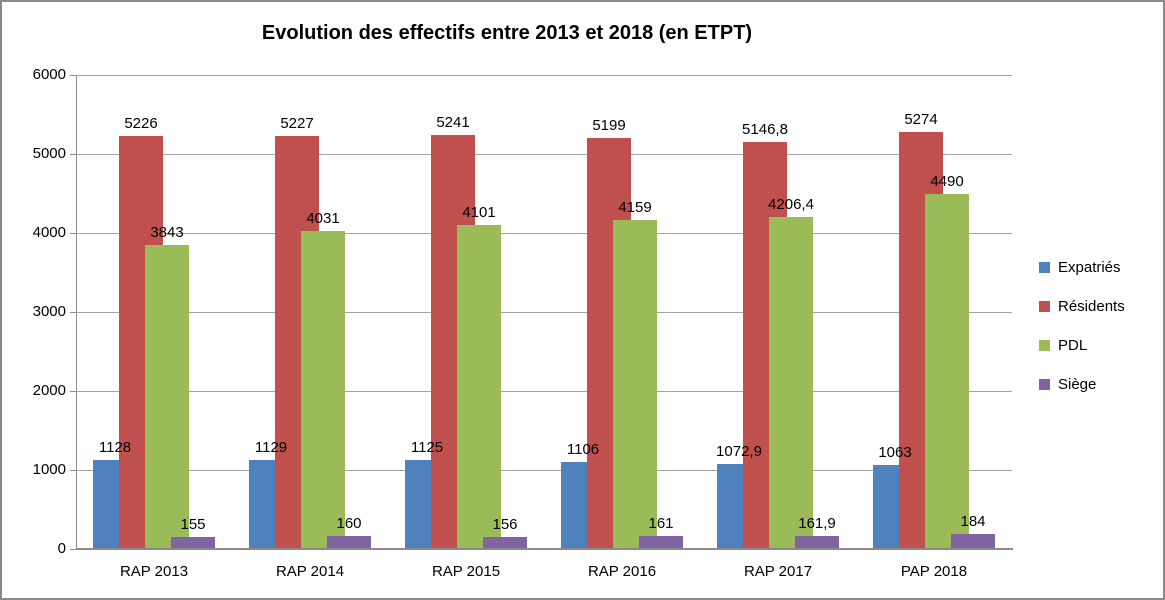  I want to click on legend: Expatriés Résidents PDL Siège, so click(1082, 326).